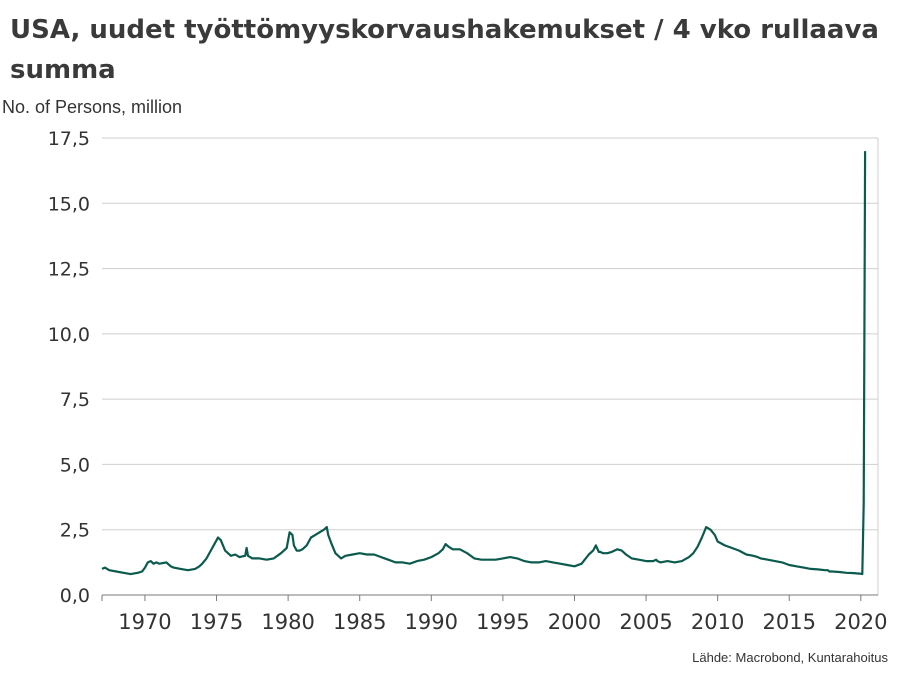 The height and width of the screenshot is (682, 908). I want to click on x-tick-label: 1980, so click(287, 622).